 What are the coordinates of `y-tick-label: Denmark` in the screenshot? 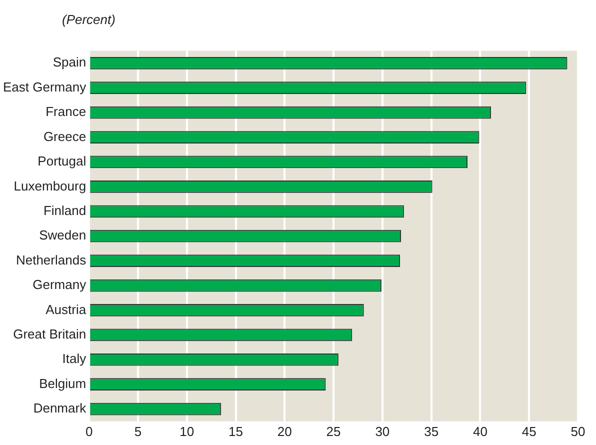 It's located at (60, 408).